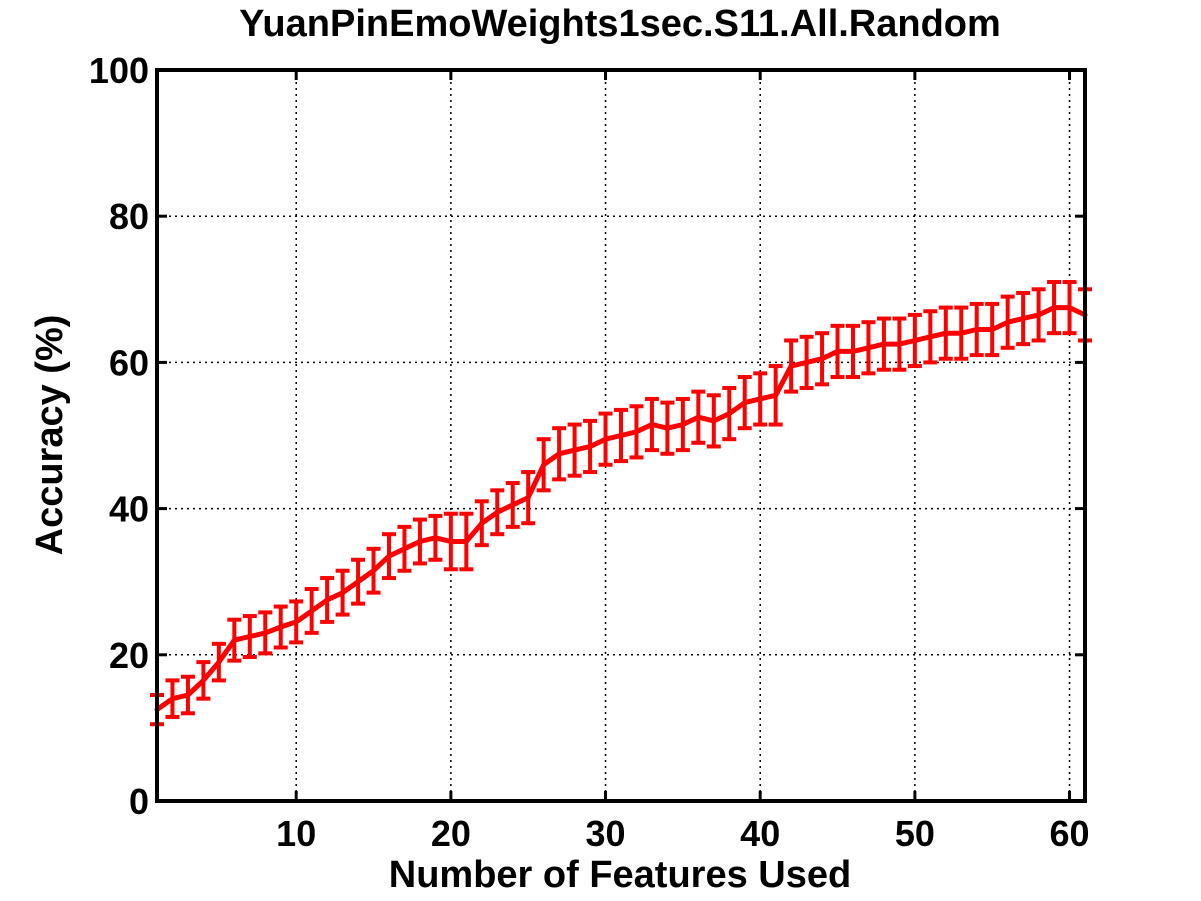  Describe the element at coordinates (606, 833) in the screenshot. I see `x-tick-label: 30` at that location.